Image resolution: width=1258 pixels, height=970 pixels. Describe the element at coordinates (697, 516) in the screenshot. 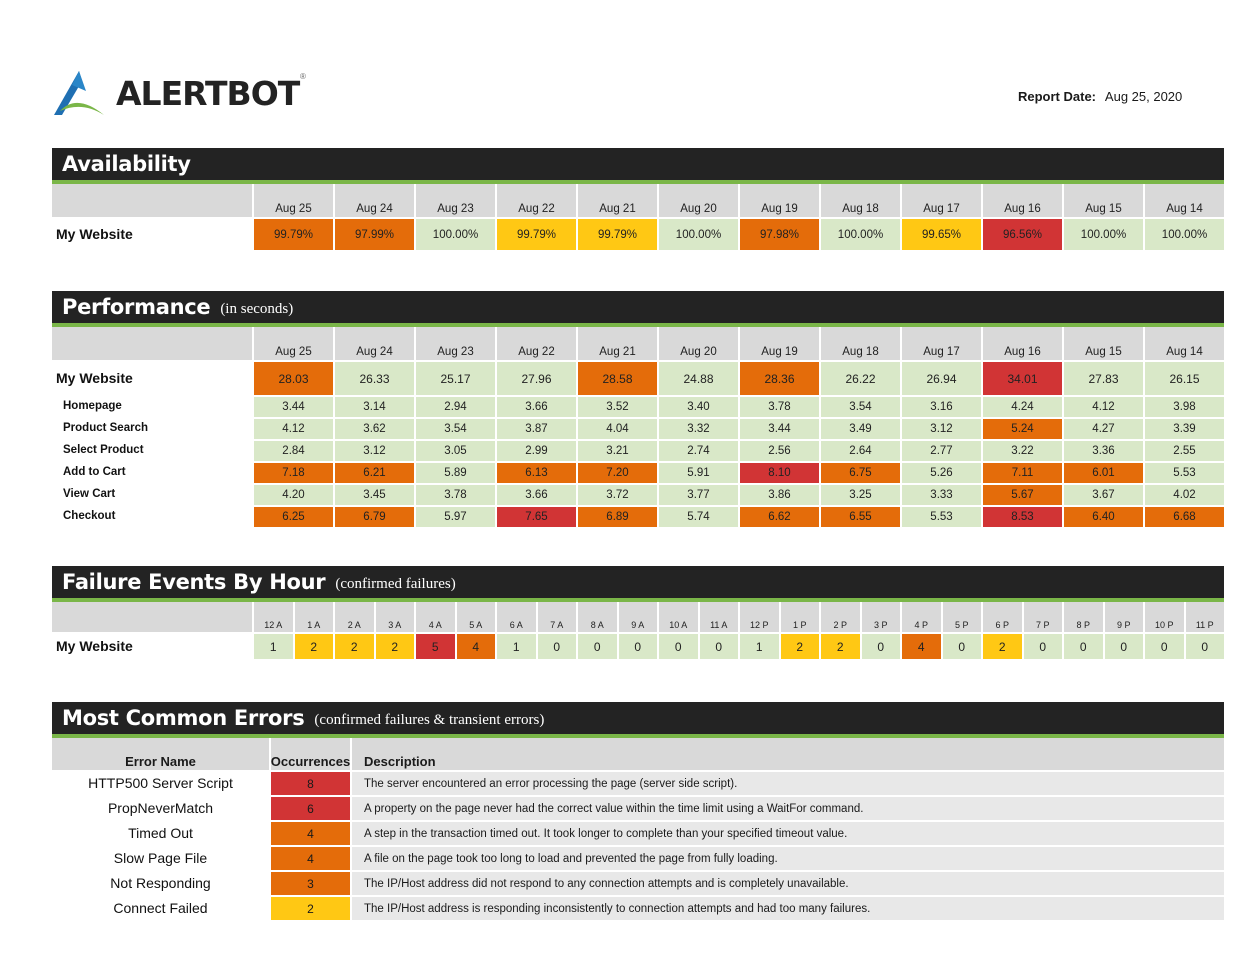

I see `value-cell: 5.74` at that location.